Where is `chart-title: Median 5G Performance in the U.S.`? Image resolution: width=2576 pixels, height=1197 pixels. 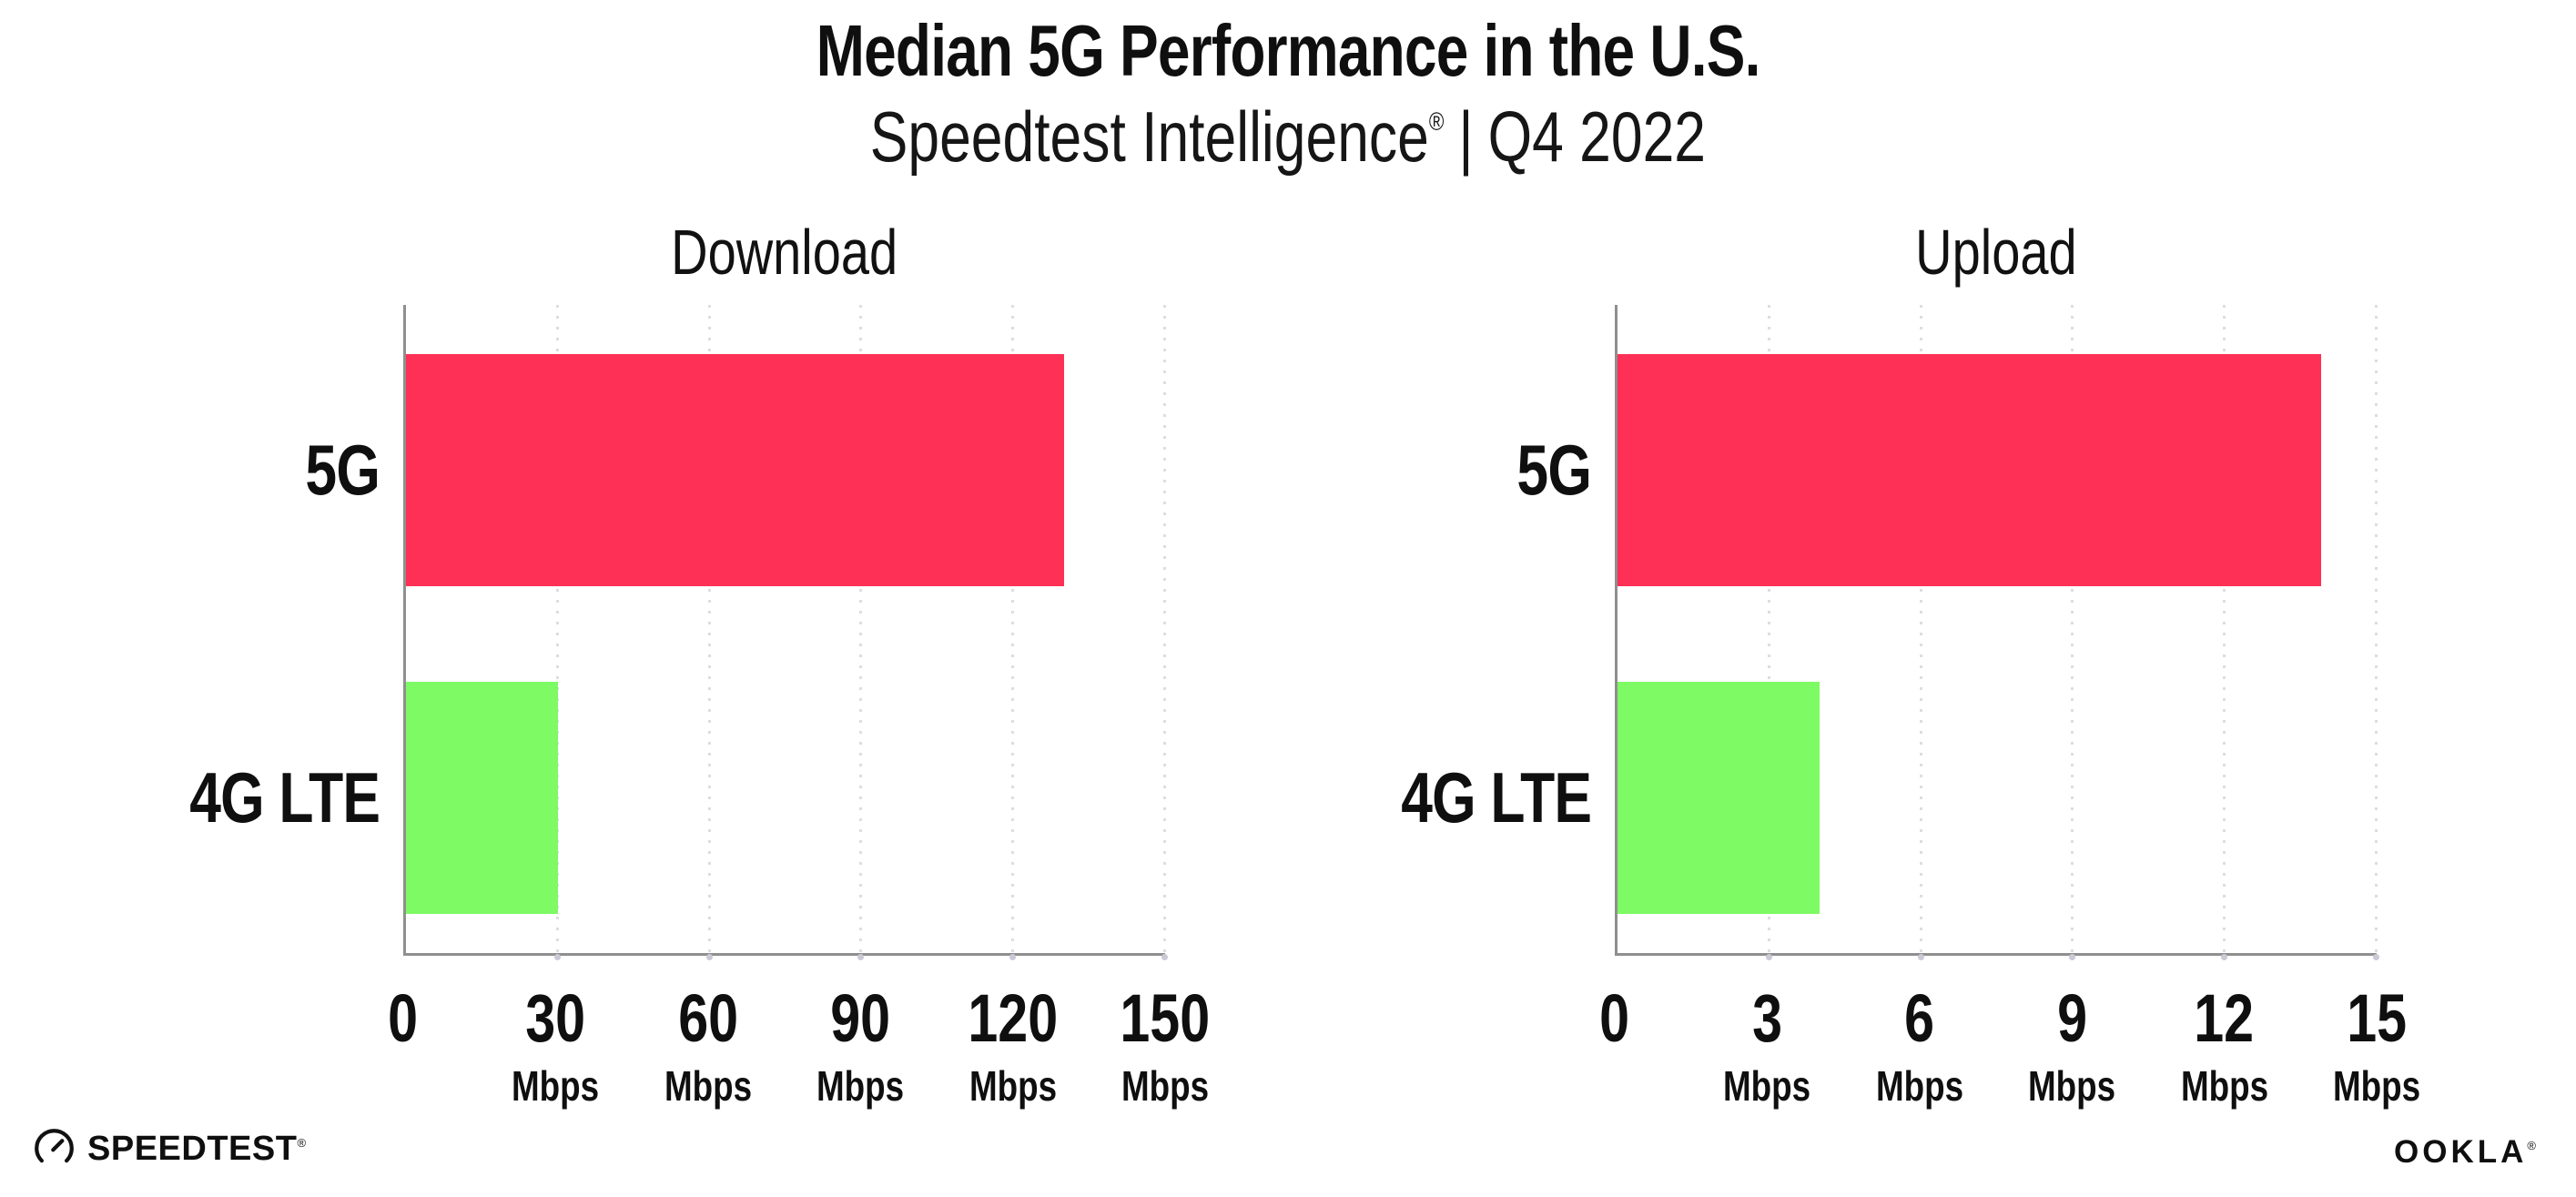
chart-title: Median 5G Performance in the U.S. is located at coordinates (1288, 51).